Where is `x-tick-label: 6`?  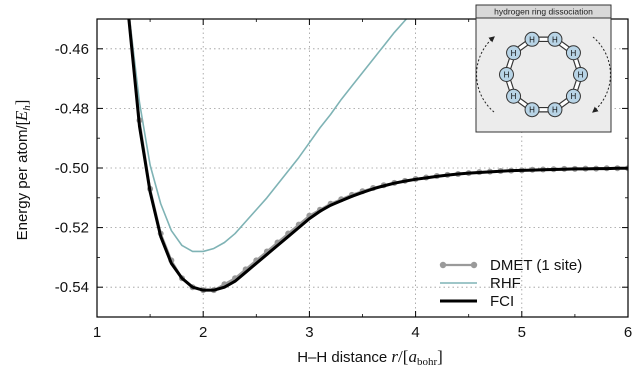 x-tick-label: 6 is located at coordinates (628, 332).